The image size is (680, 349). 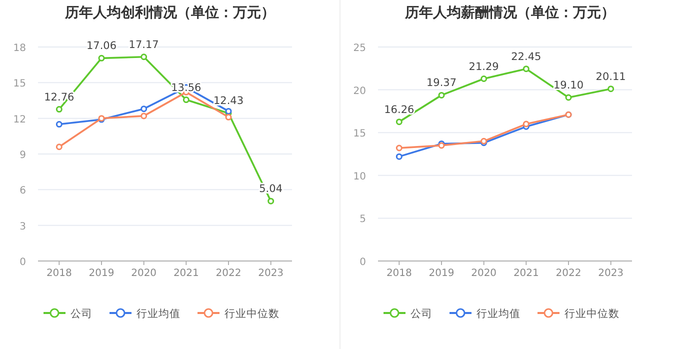 What do you see at coordinates (359, 176) in the screenshot?
I see `y-tick-label: 10` at bounding box center [359, 176].